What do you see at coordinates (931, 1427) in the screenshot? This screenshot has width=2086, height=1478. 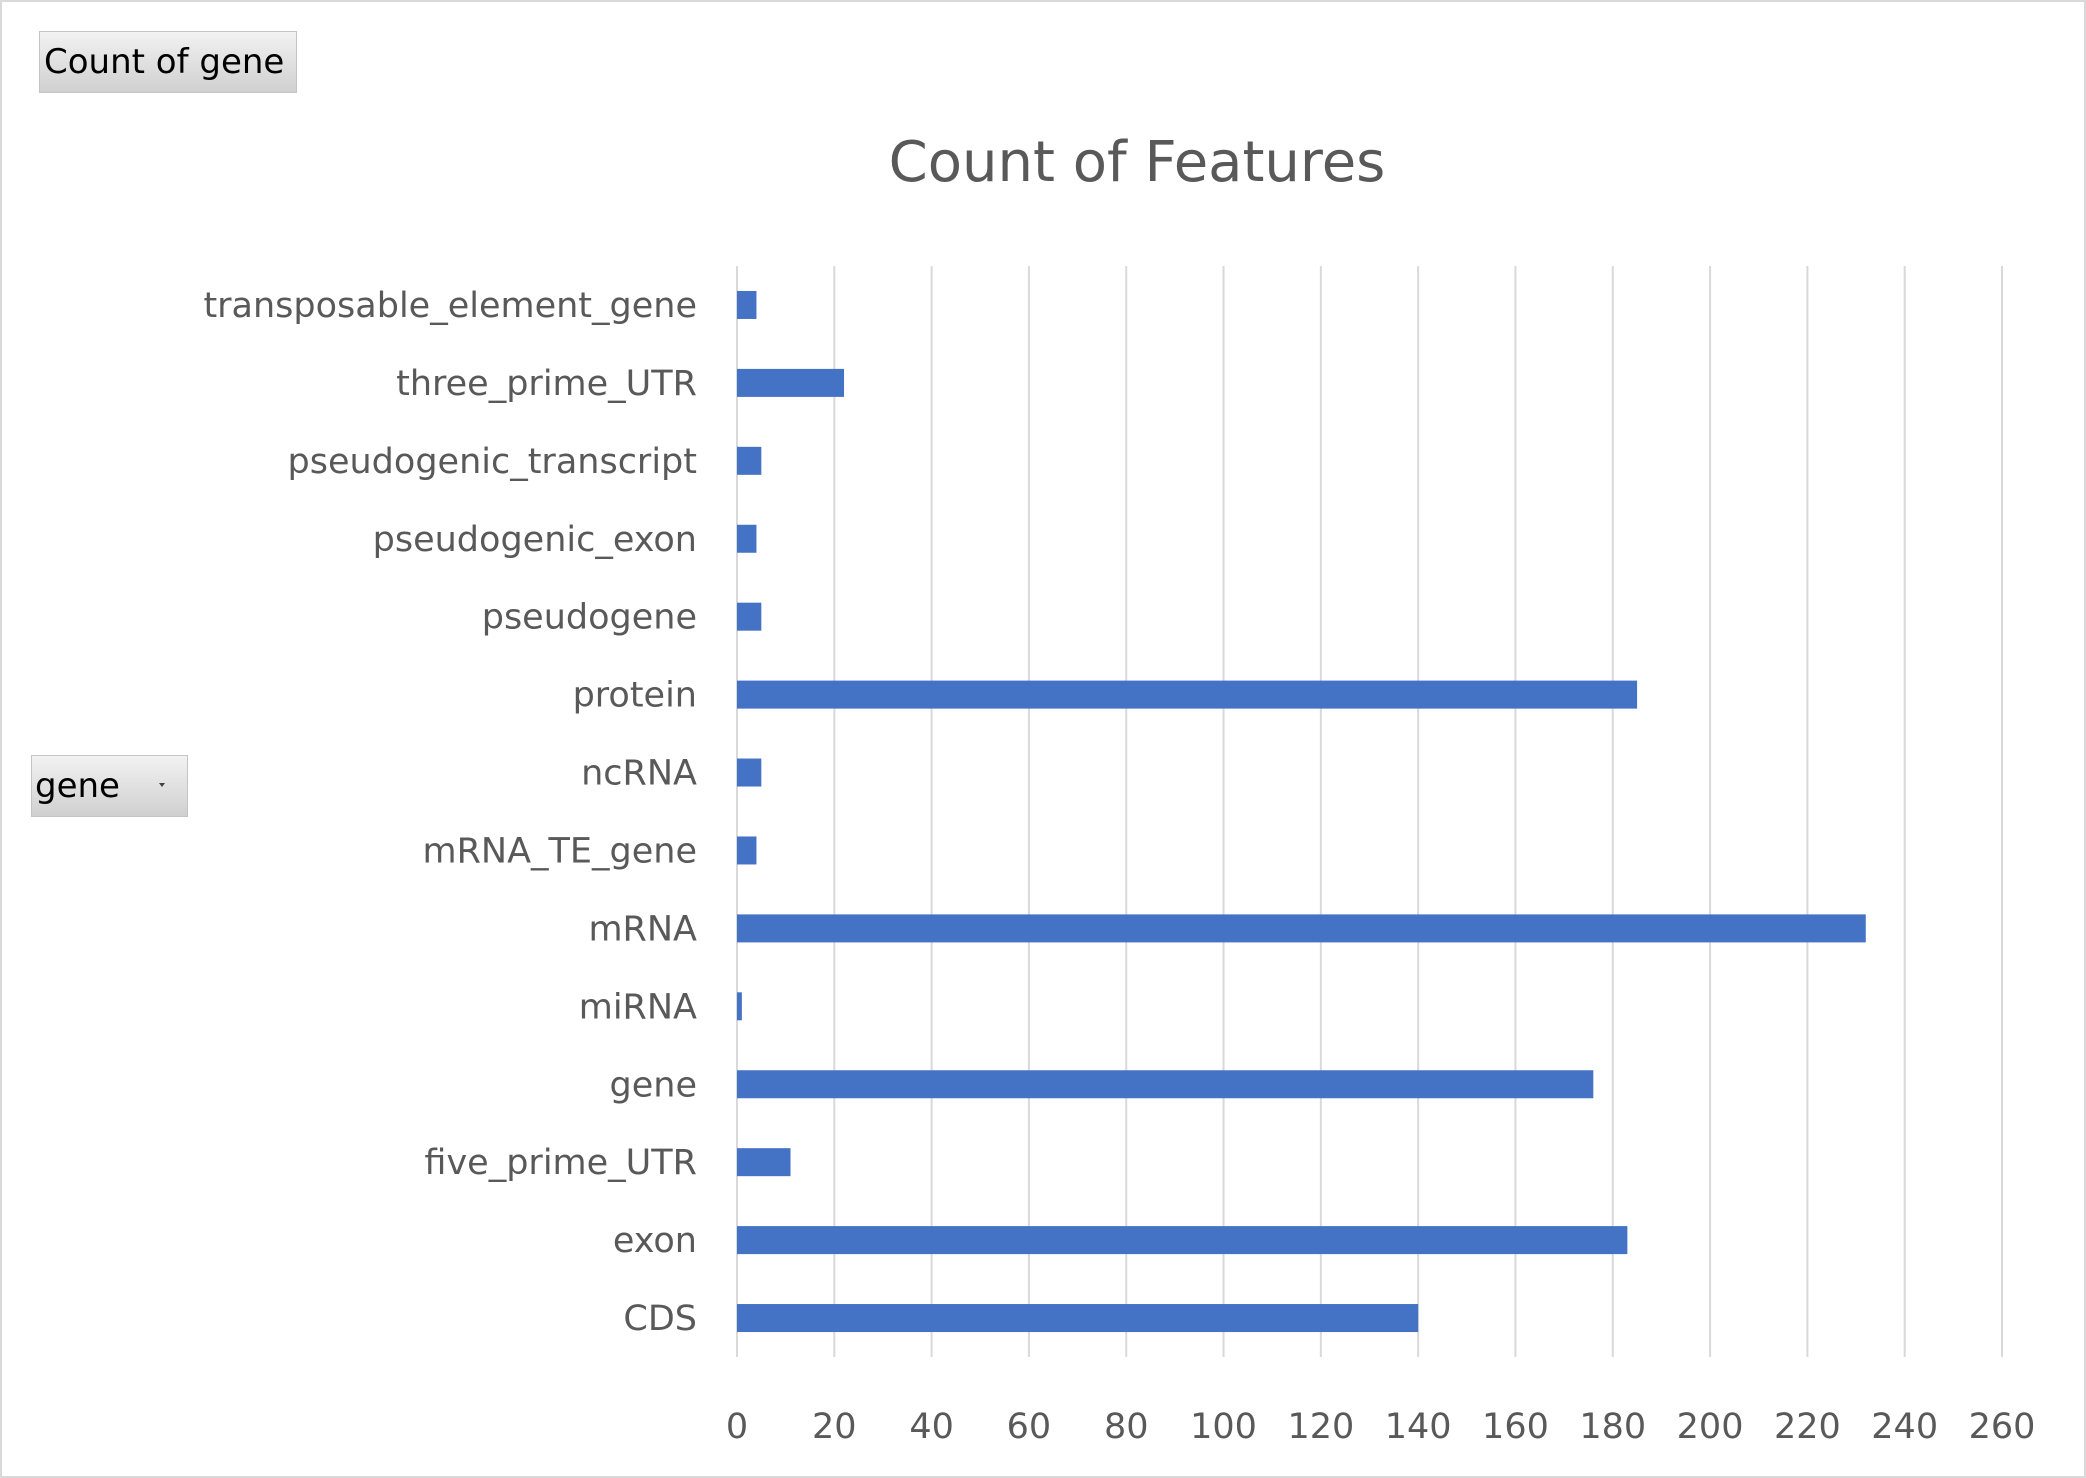 I see `x-tick-label: 40` at bounding box center [931, 1427].